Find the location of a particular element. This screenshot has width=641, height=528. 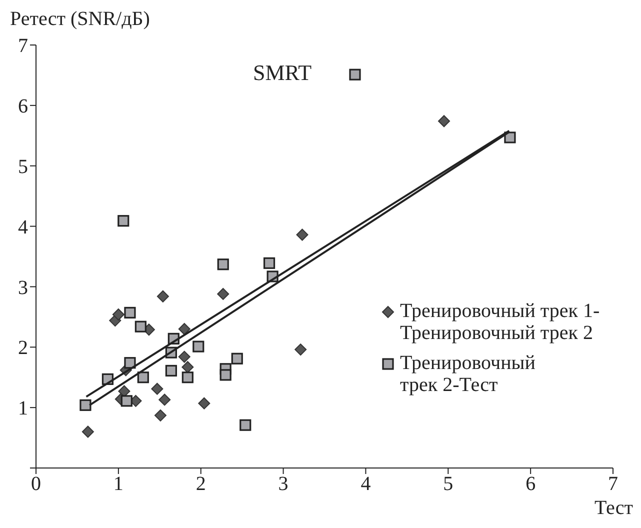

x-tick-label: 2 is located at coordinates (201, 484).